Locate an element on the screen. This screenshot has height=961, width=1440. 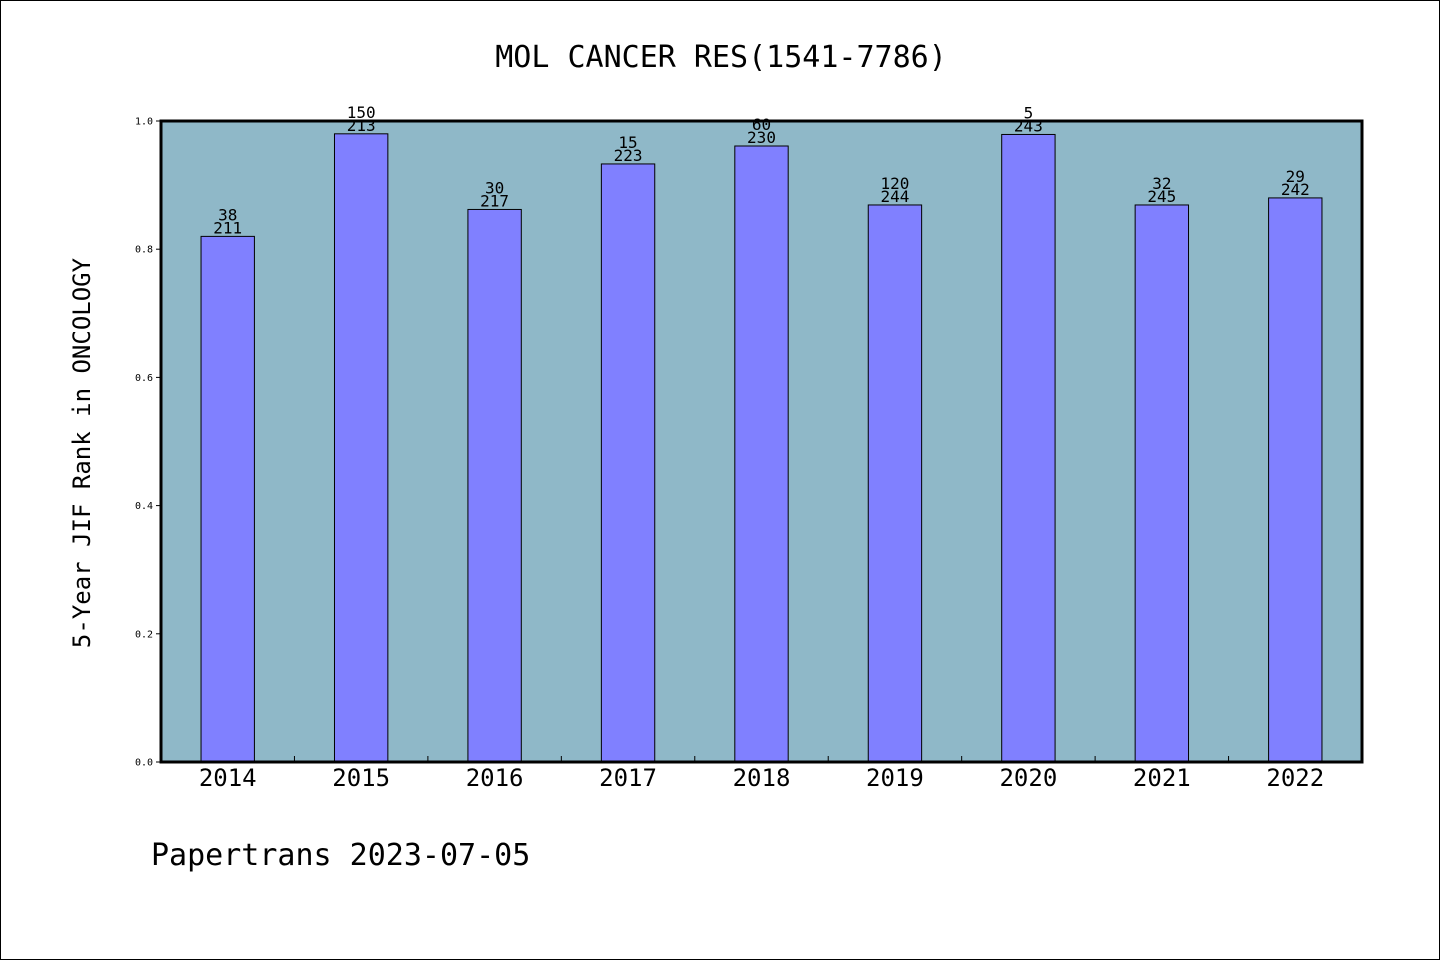
y-axis-ticks: 0.0 0.2 0.4 0.6 0.8 1.0 is located at coordinates (148, 443).